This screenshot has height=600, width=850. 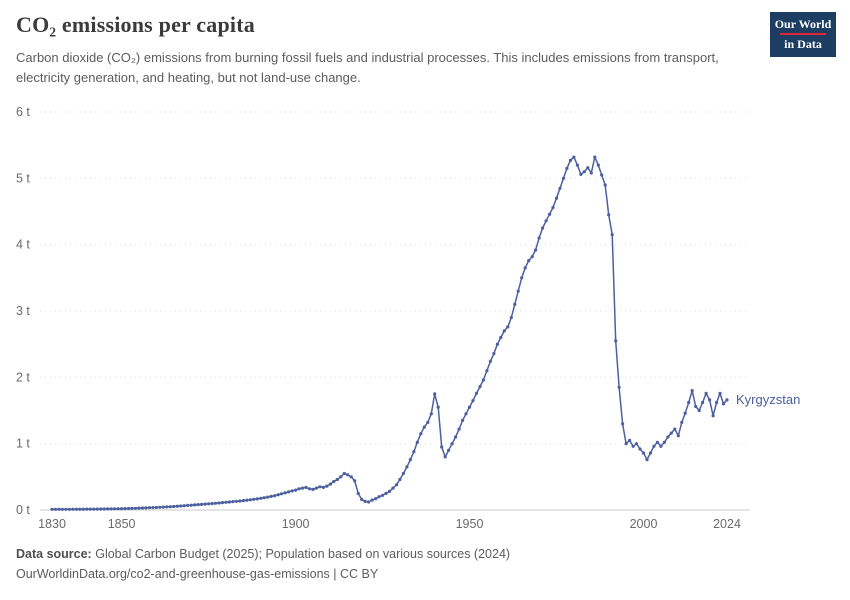 What do you see at coordinates (23, 245) in the screenshot?
I see `y-tick-label: 4 t` at bounding box center [23, 245].